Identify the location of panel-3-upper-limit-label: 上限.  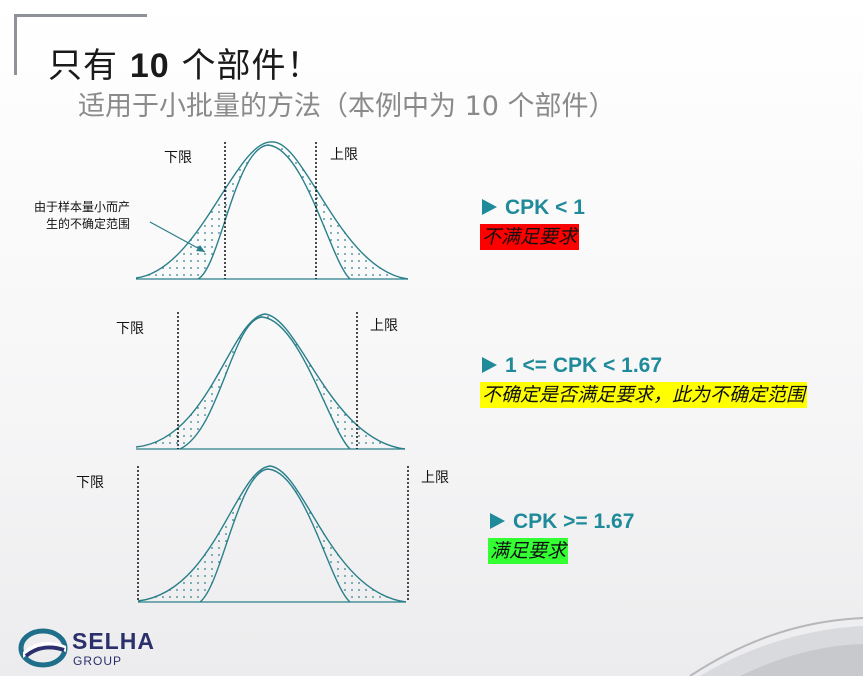
(435, 478).